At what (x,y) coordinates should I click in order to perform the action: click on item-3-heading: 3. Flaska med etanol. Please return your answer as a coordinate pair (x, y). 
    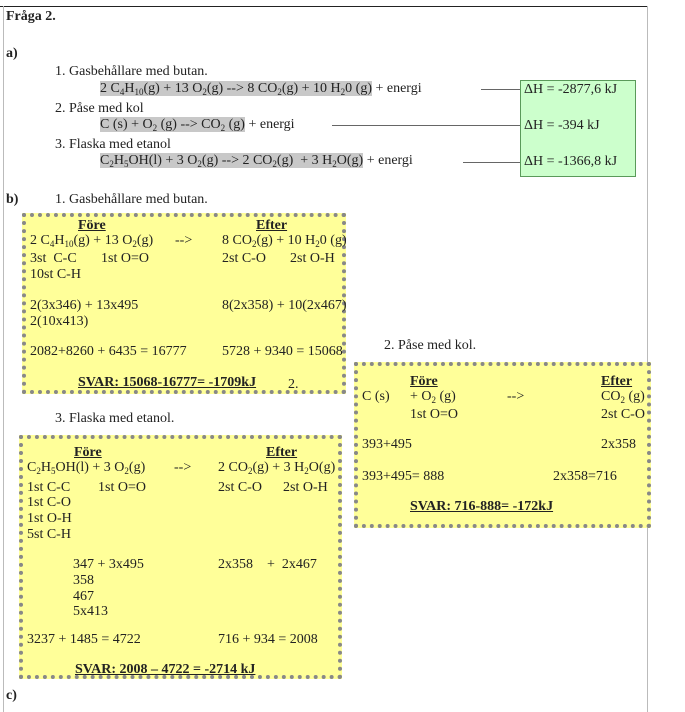
    Looking at the image, I should click on (113, 144).